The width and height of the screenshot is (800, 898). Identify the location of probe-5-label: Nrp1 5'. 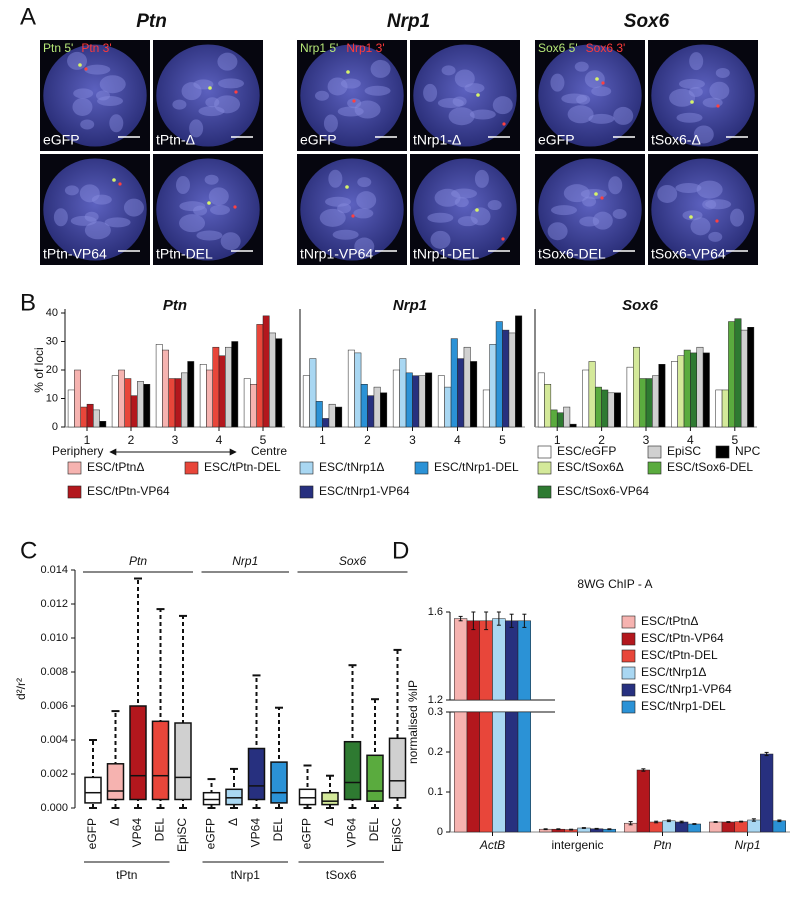
(319, 48).